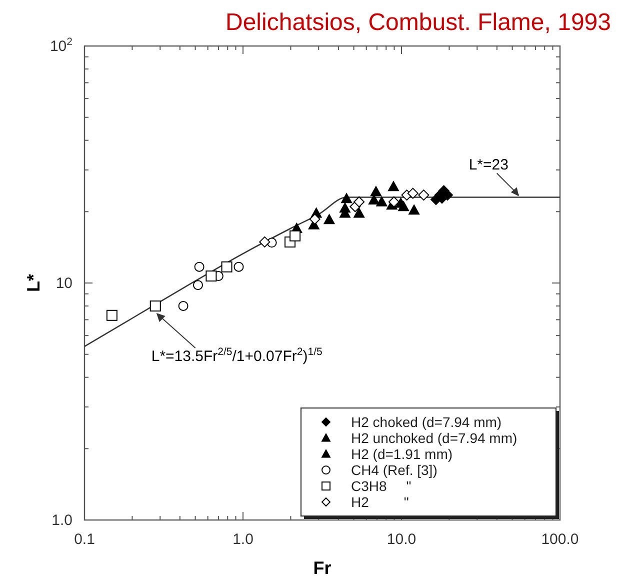 This screenshot has width=621, height=580. Describe the element at coordinates (381, 486) in the screenshot. I see `legend-label: C3H8 "` at that location.